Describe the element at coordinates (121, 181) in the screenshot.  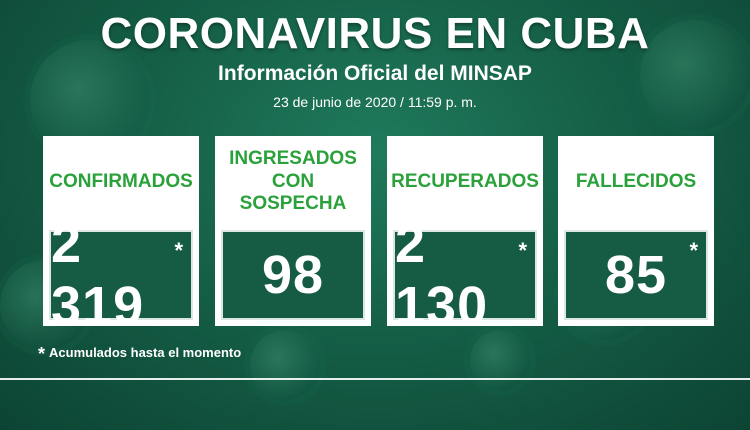
I see `card-label: CONFIRMADOS` at that location.